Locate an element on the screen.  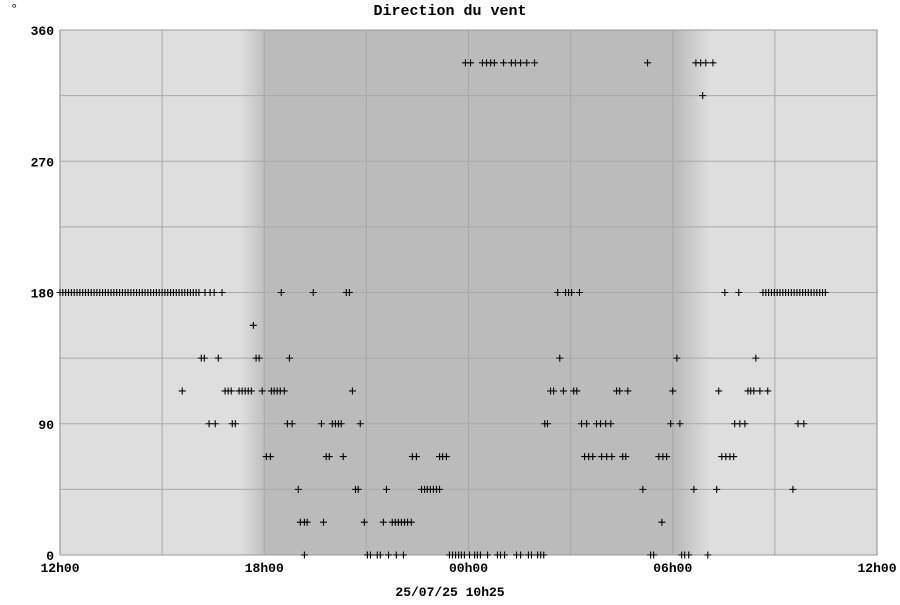
x-axis-label: 25/07/25 10h25 is located at coordinates (449, 592).